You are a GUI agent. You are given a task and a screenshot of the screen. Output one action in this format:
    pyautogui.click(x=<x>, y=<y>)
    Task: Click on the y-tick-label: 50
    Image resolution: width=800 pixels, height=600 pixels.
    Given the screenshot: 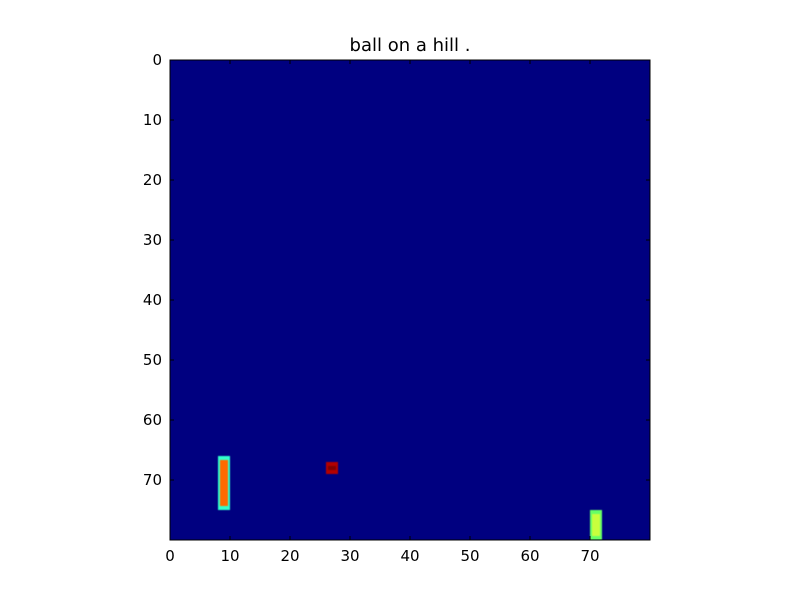 What is the action you would take?
    pyautogui.click(x=152, y=360)
    